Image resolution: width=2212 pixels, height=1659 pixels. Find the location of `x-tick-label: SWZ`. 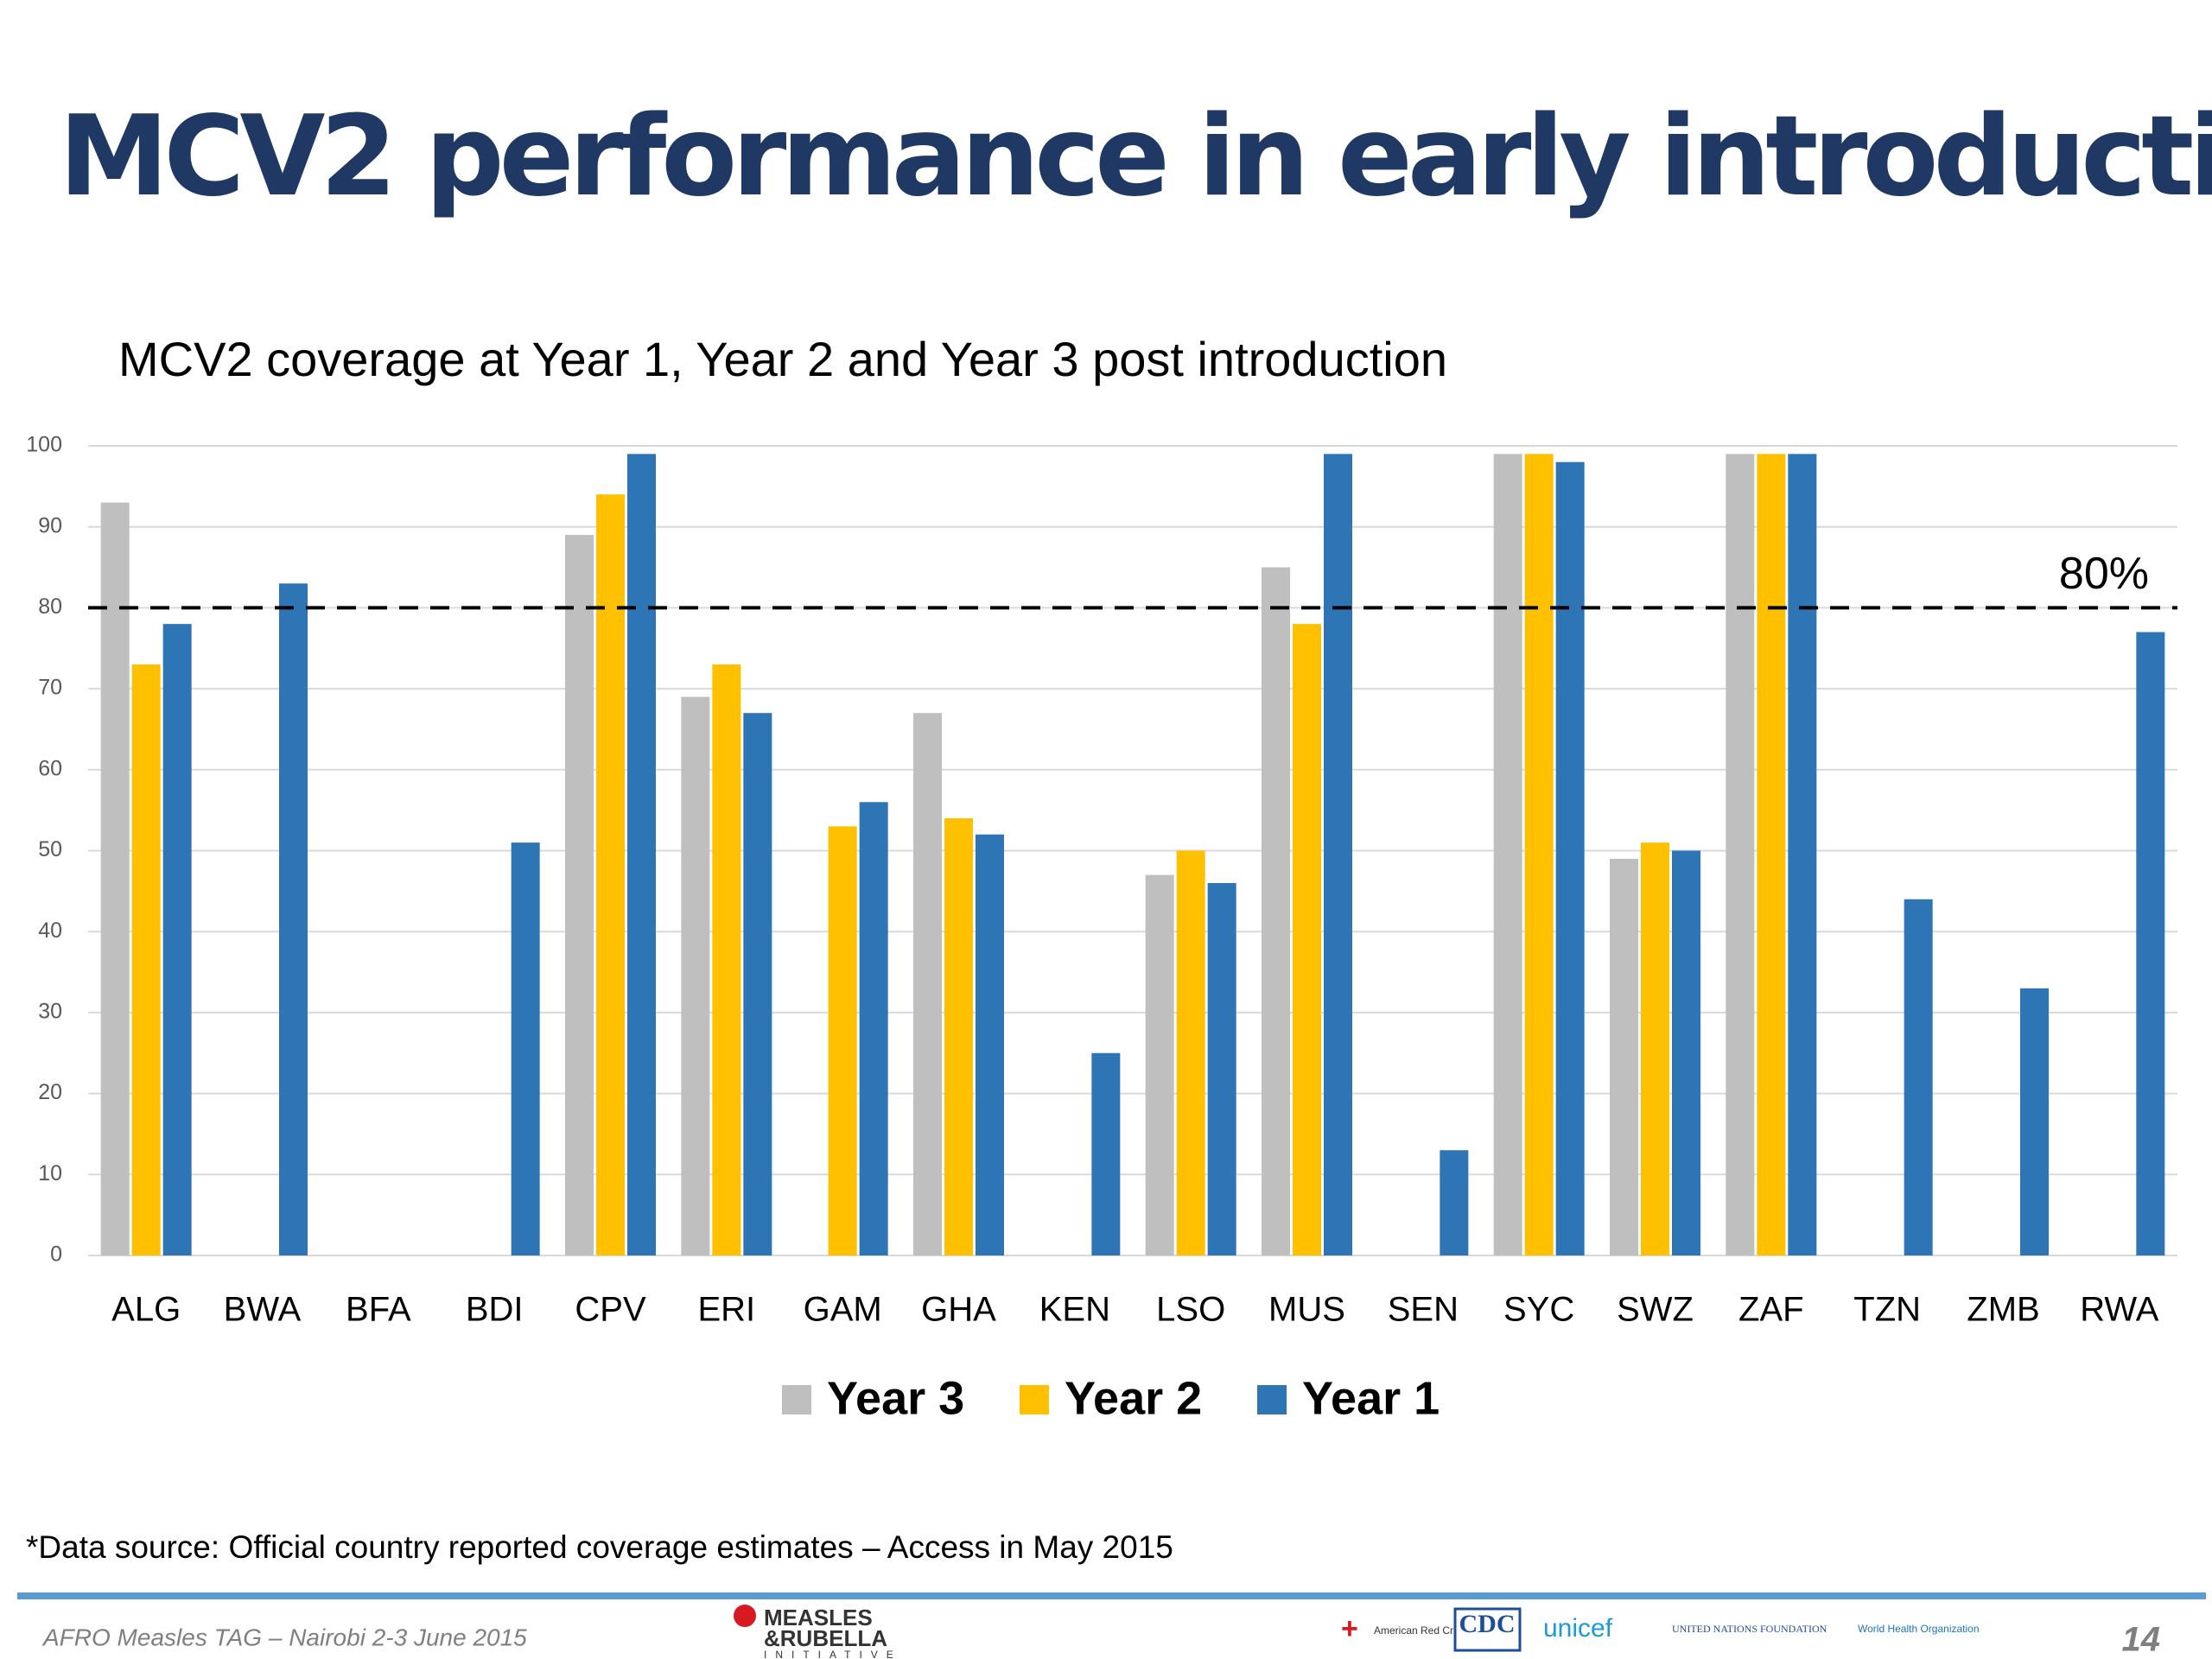

x-tick-label: SWZ is located at coordinates (1655, 1310).